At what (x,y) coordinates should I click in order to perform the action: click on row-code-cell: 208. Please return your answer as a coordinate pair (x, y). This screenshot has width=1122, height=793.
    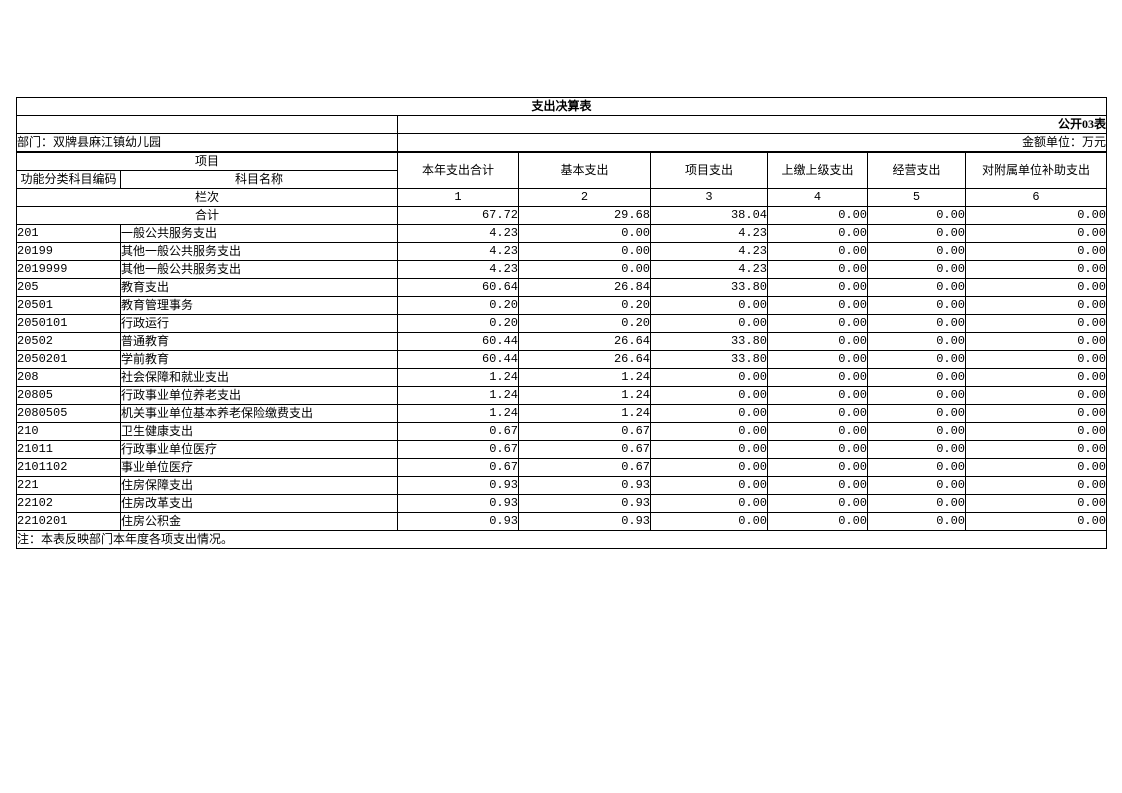
    Looking at the image, I should click on (68, 377).